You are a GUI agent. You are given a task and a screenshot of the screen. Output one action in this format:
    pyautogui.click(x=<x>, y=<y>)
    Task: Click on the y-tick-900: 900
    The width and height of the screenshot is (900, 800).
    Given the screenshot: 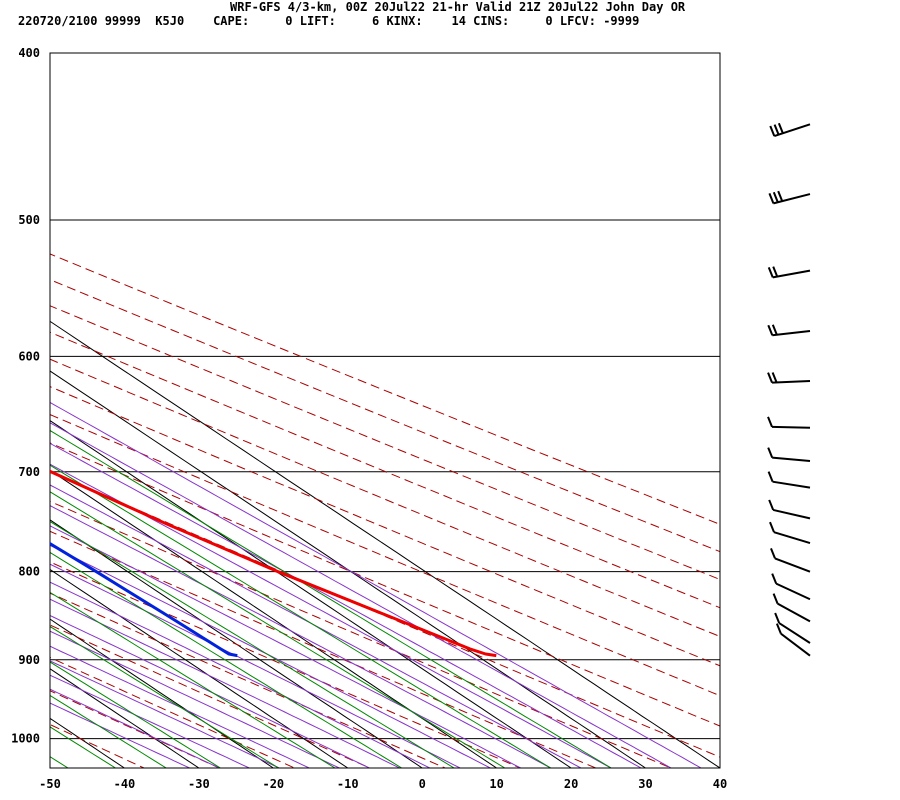 What is the action you would take?
    pyautogui.click(x=29, y=660)
    